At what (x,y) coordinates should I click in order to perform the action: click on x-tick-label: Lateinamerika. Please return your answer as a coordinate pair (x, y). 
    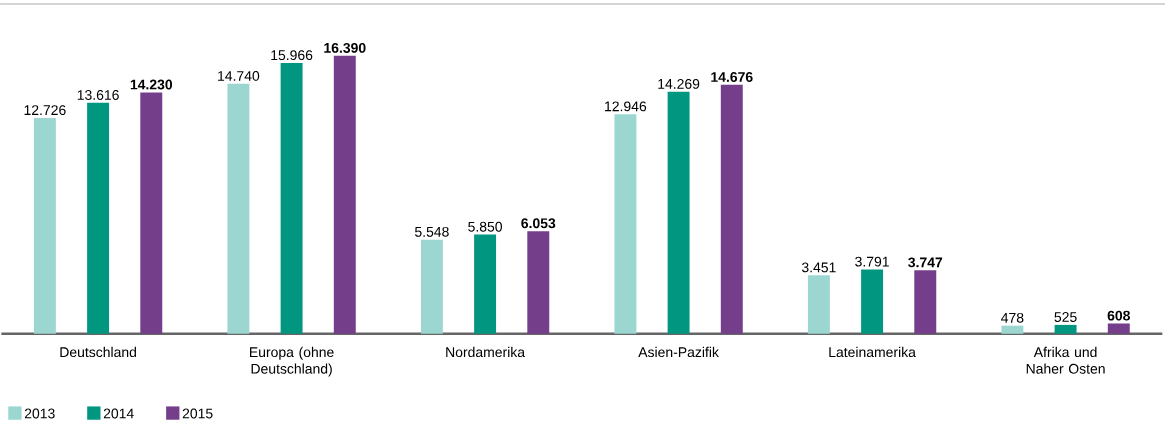
    Looking at the image, I should click on (872, 352).